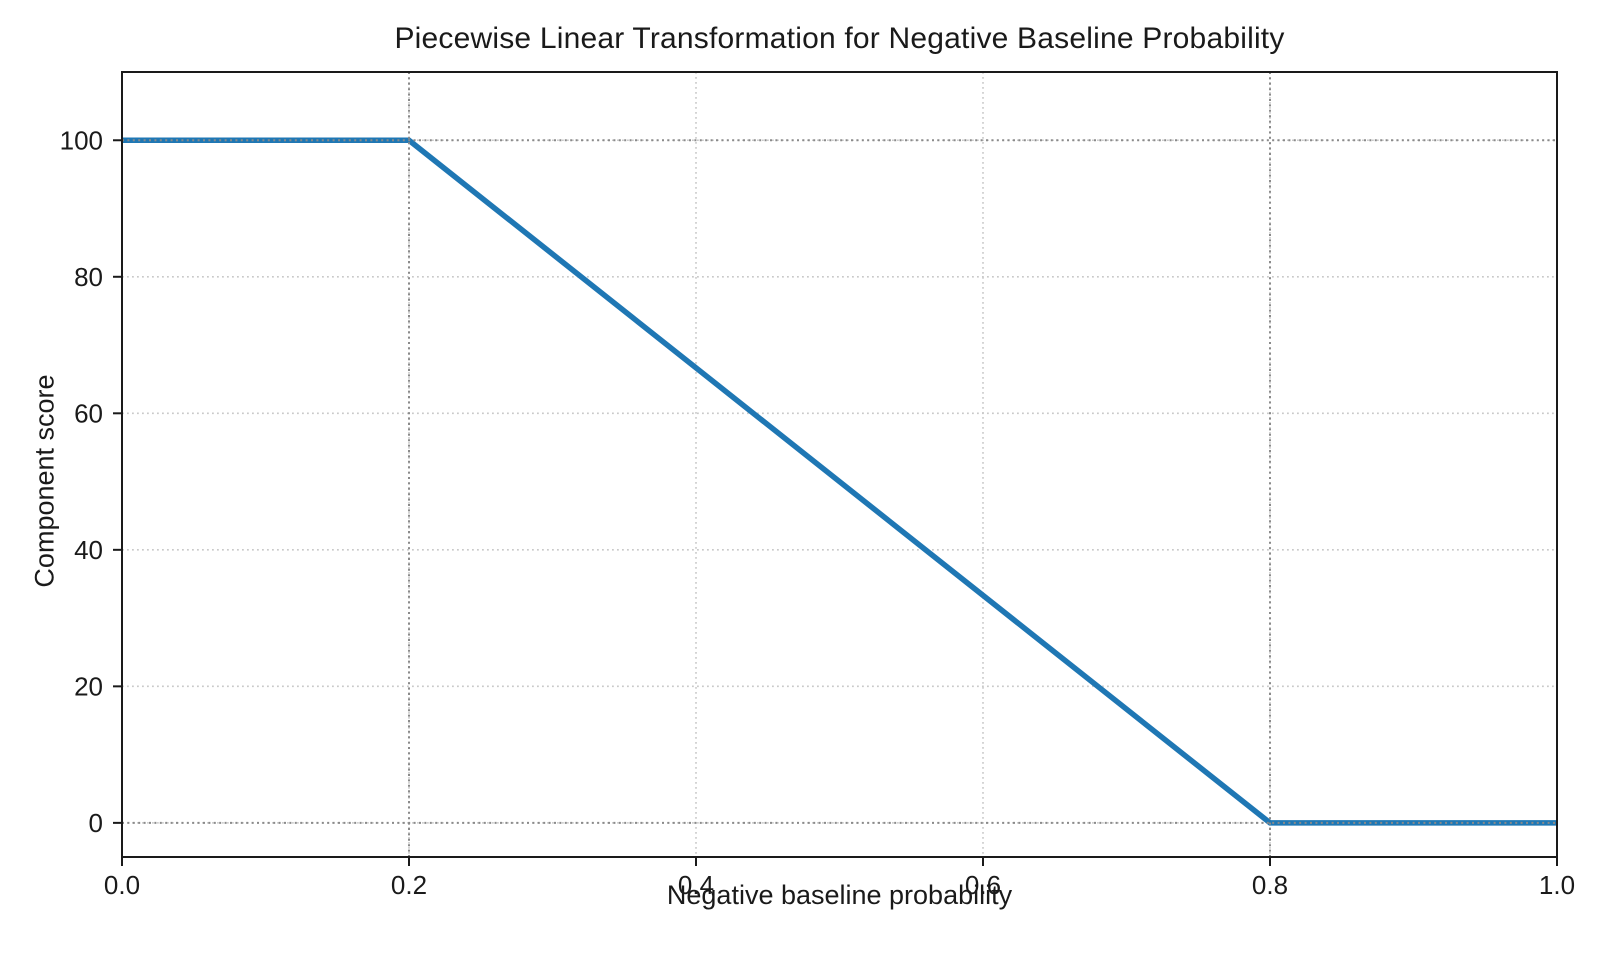  I want to click on y-tick-label: 20, so click(88, 686).